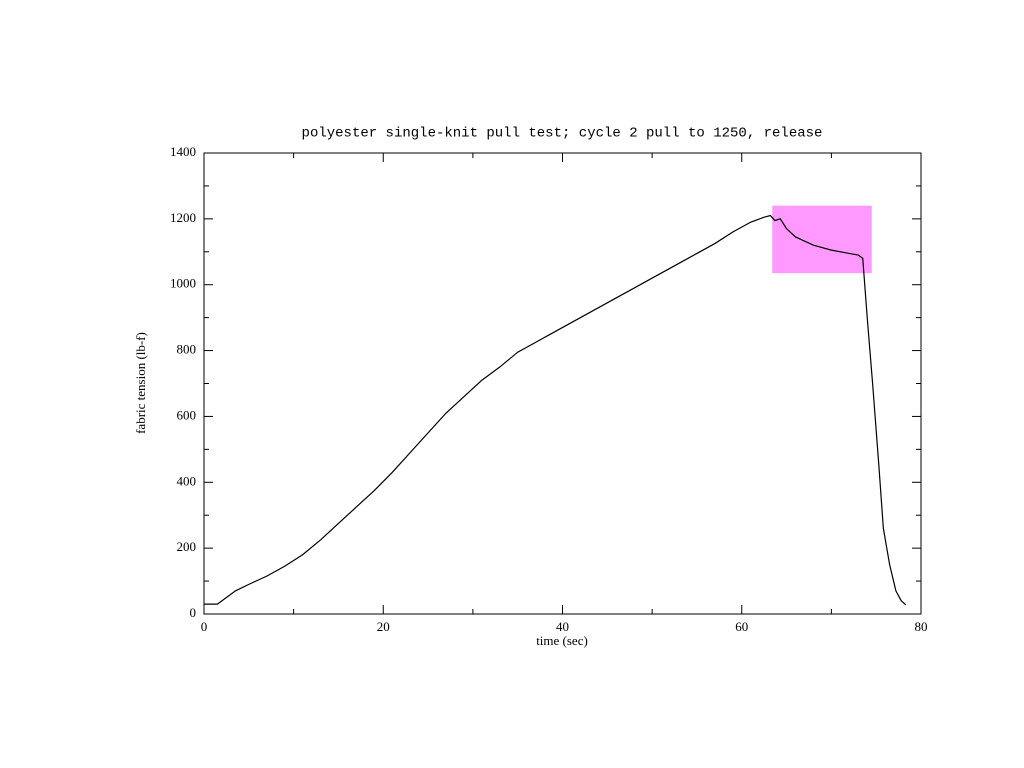 The image size is (1024, 768). Describe the element at coordinates (183, 217) in the screenshot. I see `y-tick-label: 1200` at that location.